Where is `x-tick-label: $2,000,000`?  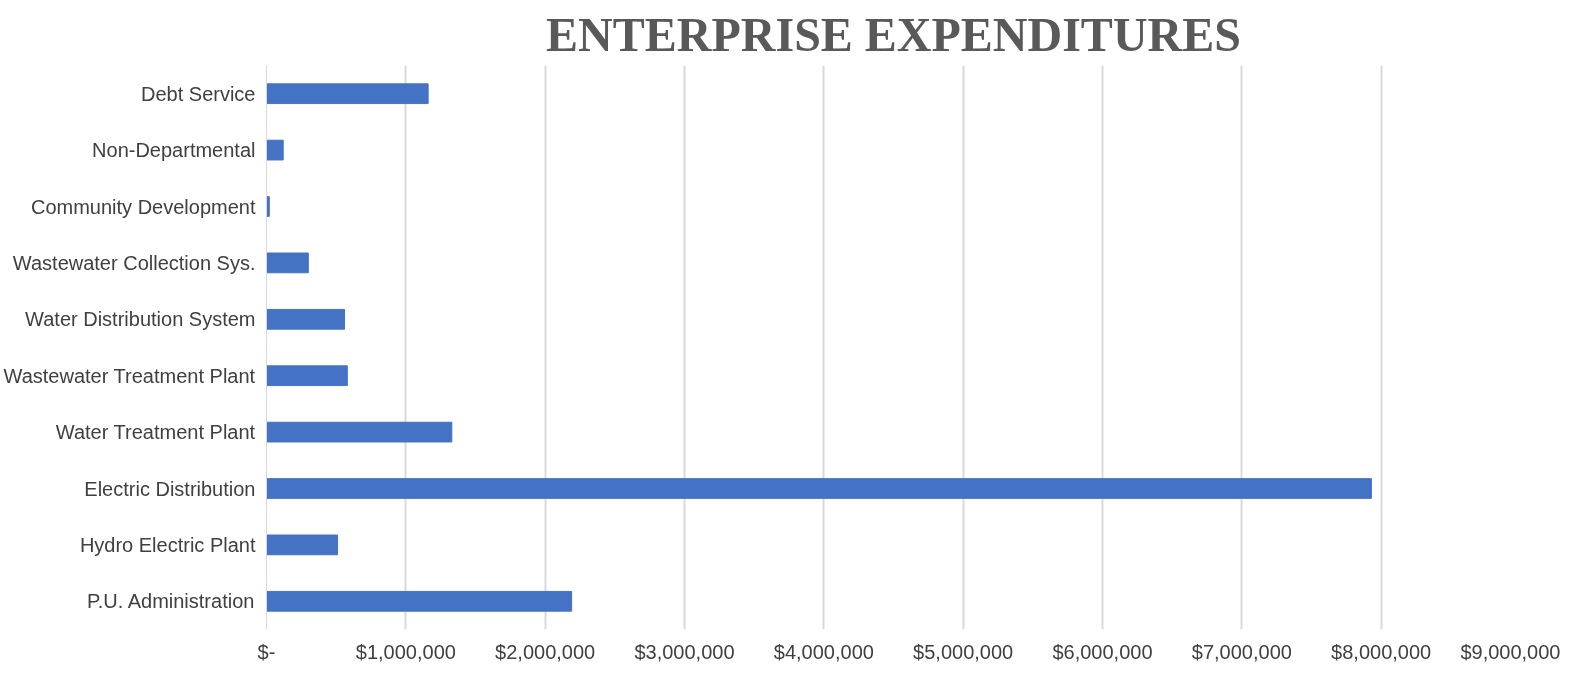 x-tick-label: $2,000,000 is located at coordinates (545, 651).